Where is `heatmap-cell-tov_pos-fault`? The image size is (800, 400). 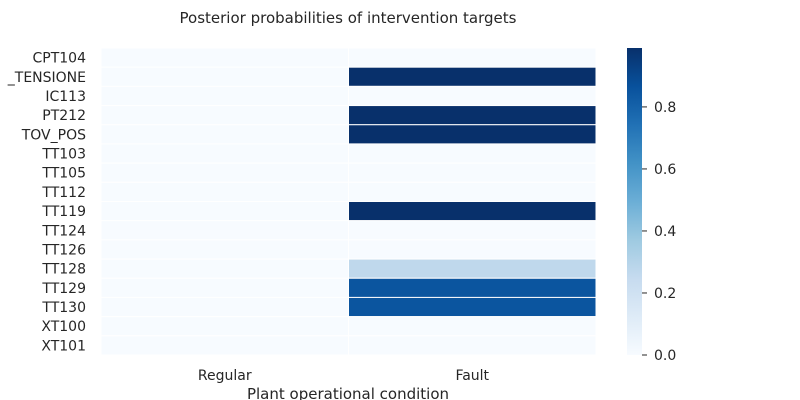 heatmap-cell-tov_pos-fault is located at coordinates (472, 134).